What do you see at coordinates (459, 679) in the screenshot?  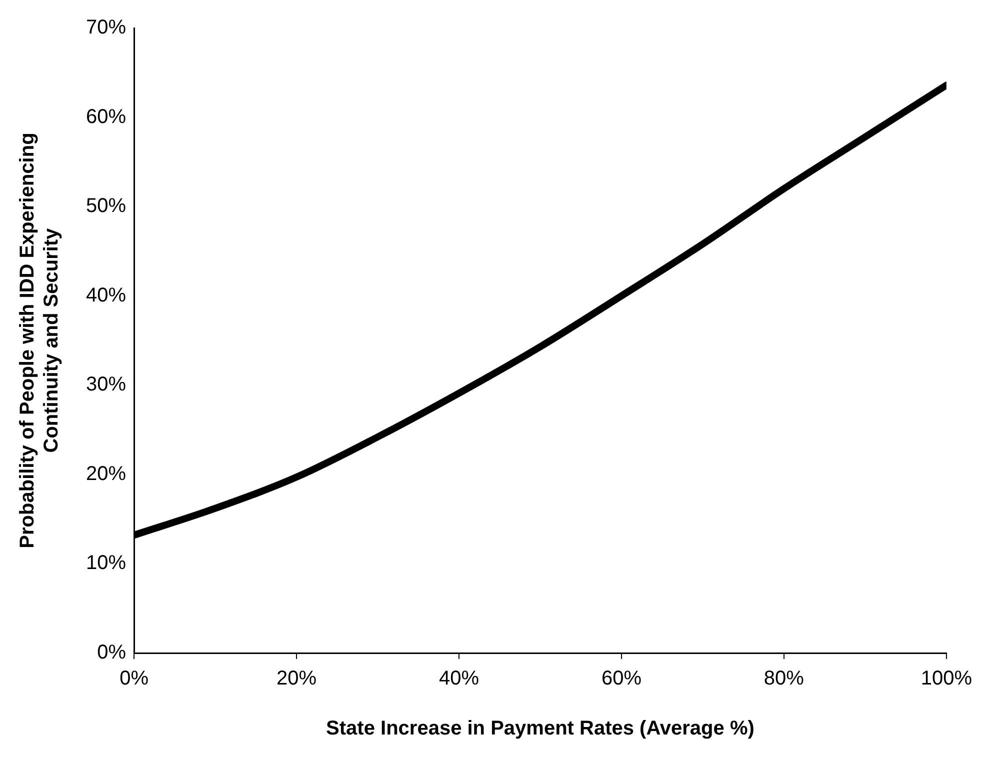 I see `x-tick-label: 40%` at bounding box center [459, 679].